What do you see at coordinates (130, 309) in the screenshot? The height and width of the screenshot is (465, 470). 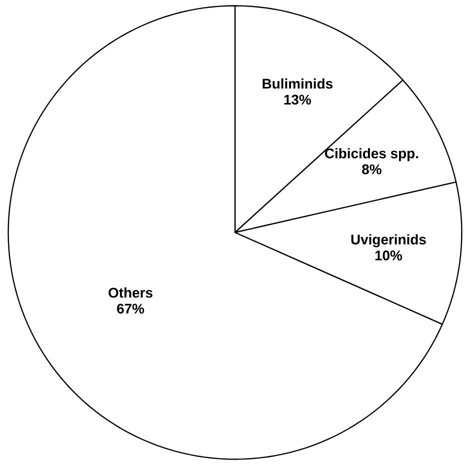 I see `data-label: 67%` at bounding box center [130, 309].